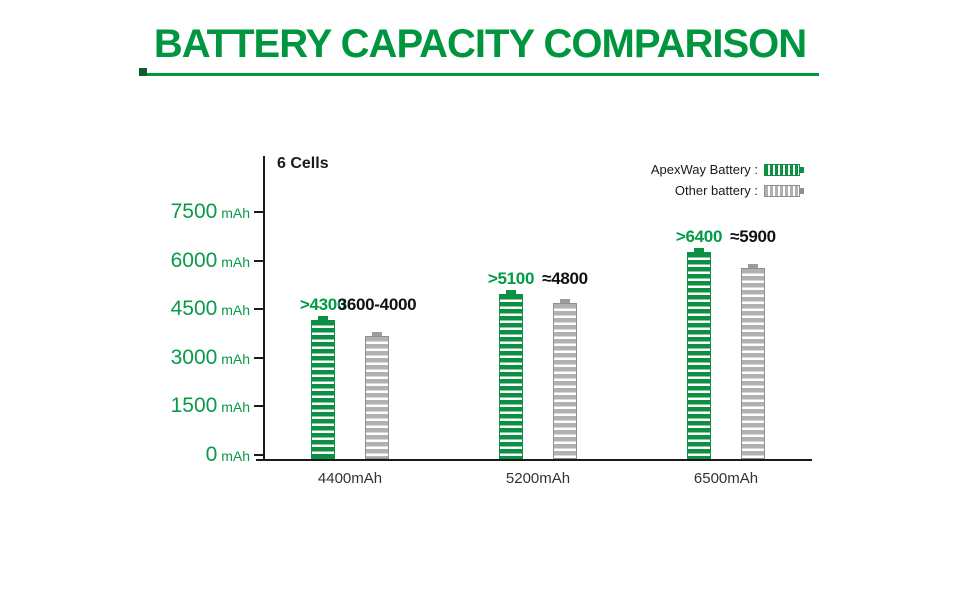 The width and height of the screenshot is (960, 600). Describe the element at coordinates (538, 478) in the screenshot. I see `x-category-label: 5200mAh` at that location.